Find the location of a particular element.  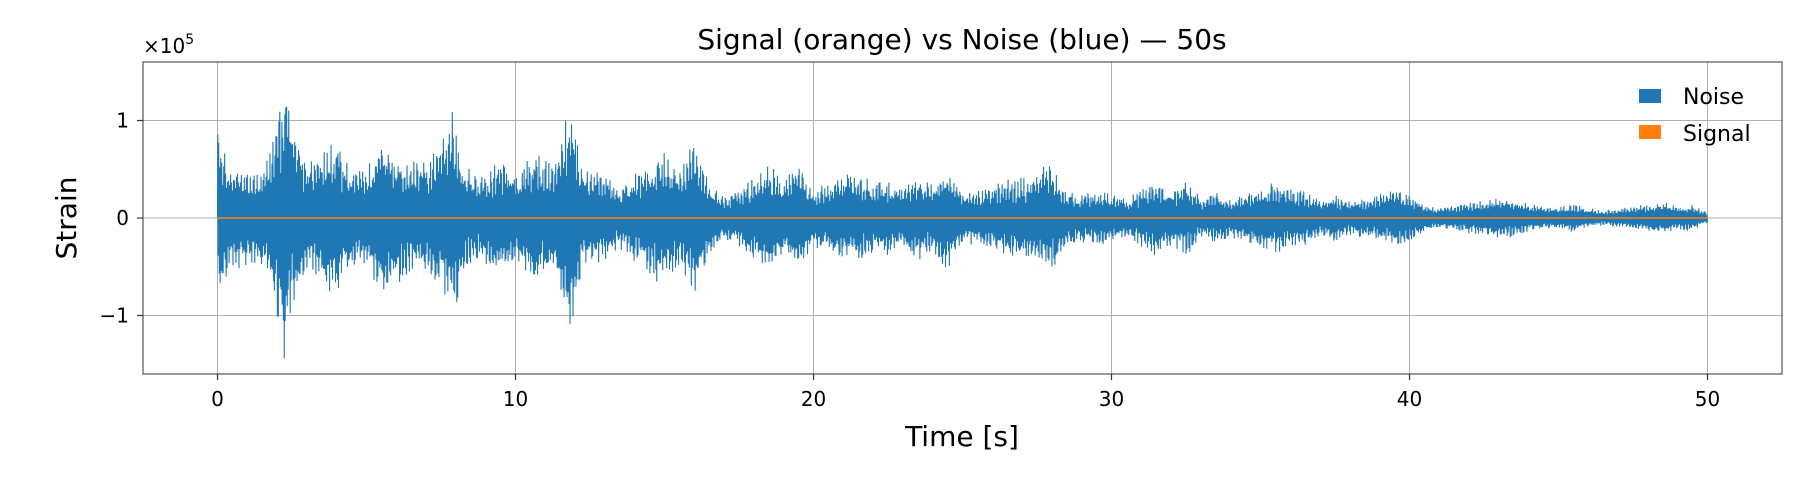

x-tick-label: 0 is located at coordinates (217, 399).